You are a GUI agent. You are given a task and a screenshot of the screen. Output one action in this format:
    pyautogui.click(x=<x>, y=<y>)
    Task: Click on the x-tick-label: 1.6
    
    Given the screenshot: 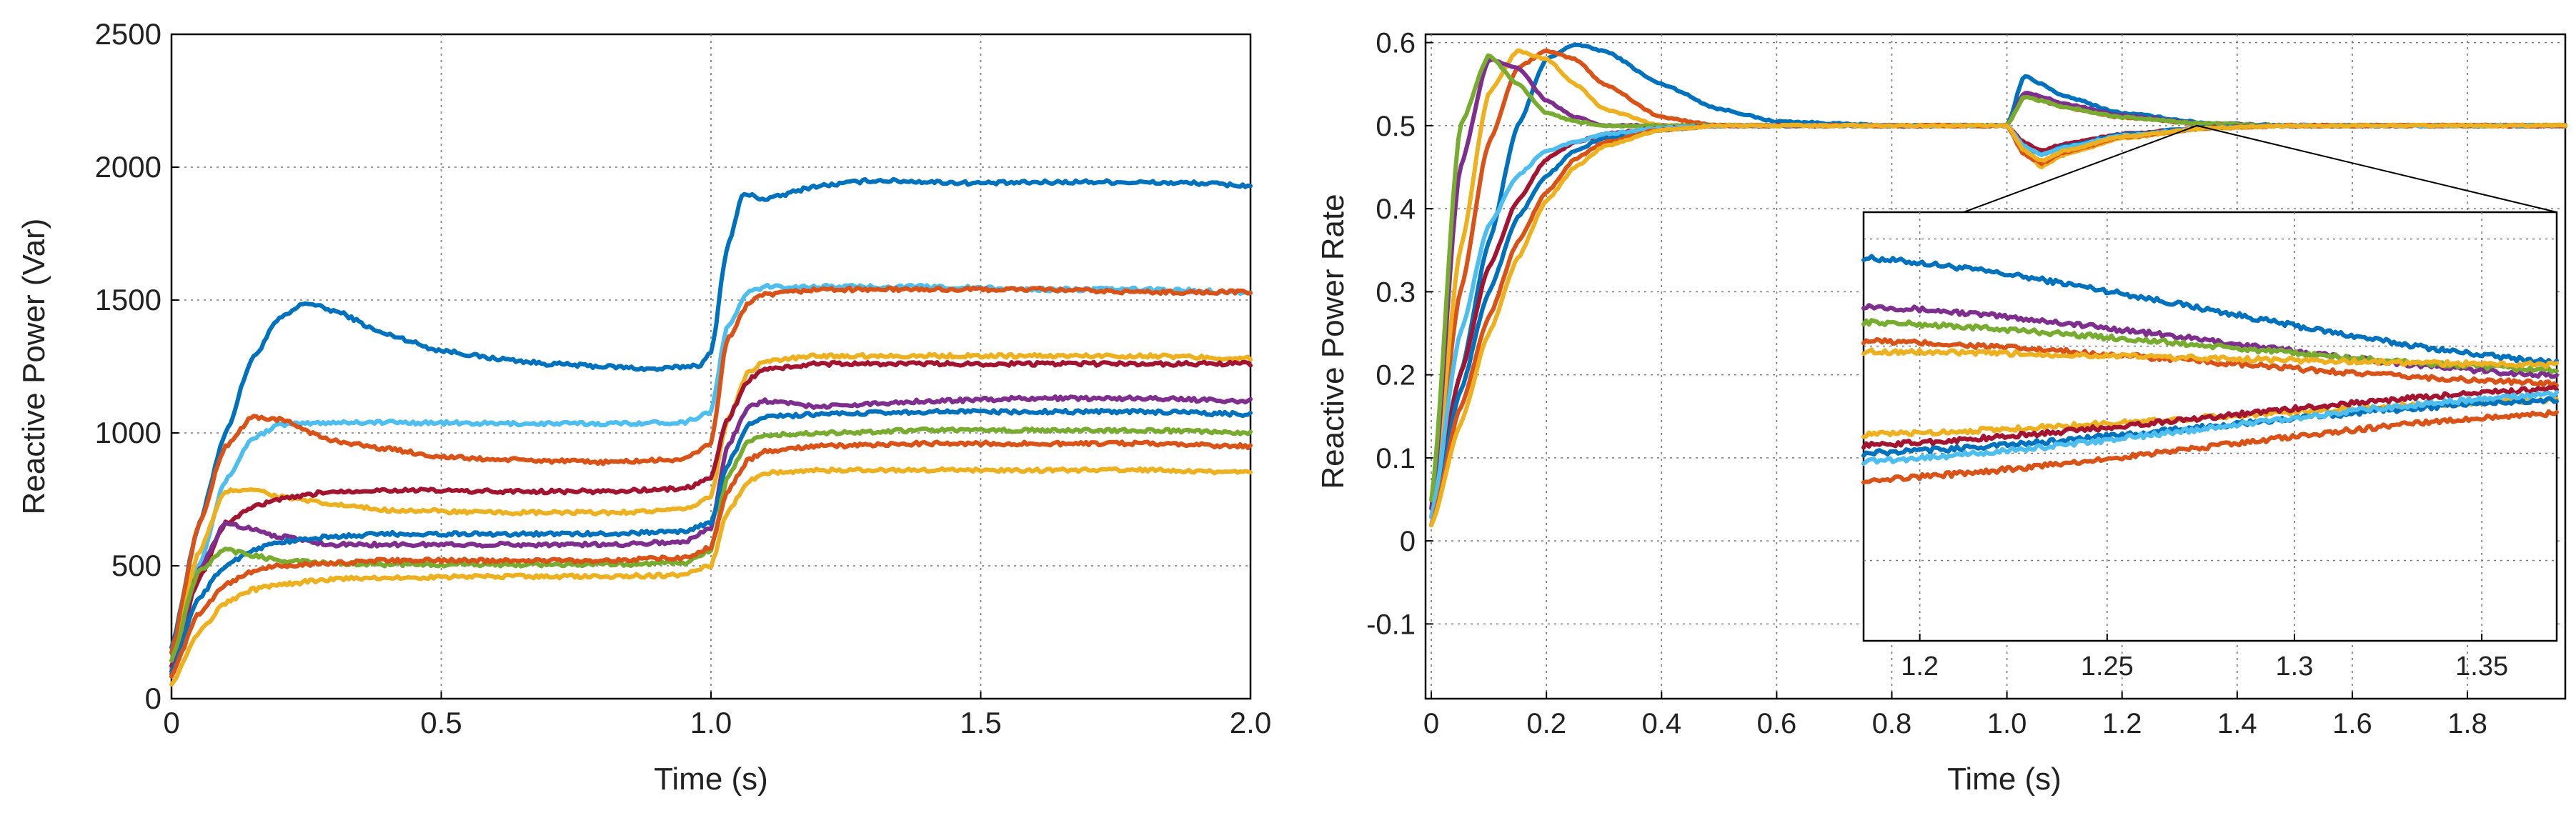 What is the action you would take?
    pyautogui.click(x=2352, y=723)
    